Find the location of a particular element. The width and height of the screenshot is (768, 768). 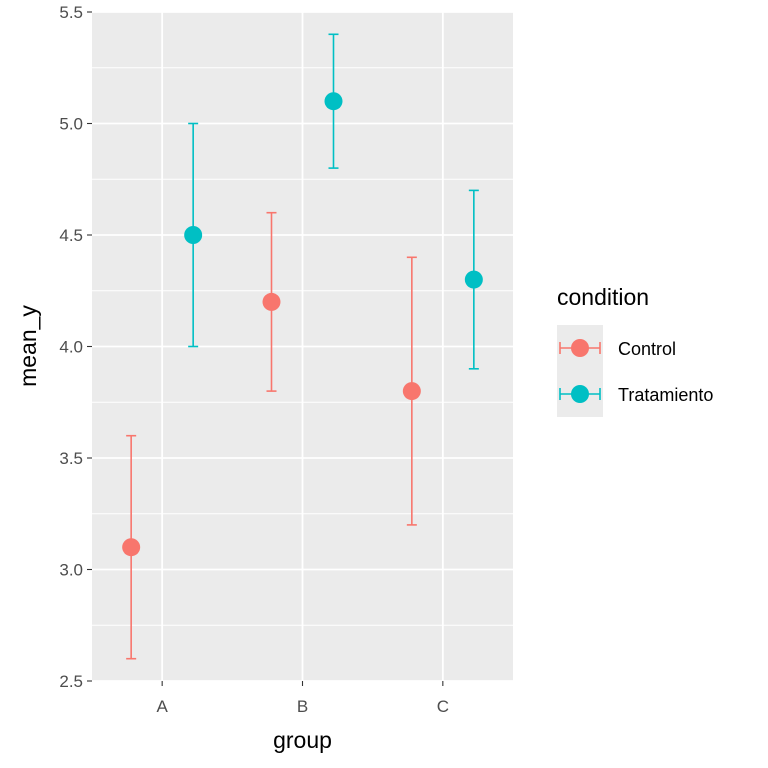

x-tick-label: B is located at coordinates (302, 706).